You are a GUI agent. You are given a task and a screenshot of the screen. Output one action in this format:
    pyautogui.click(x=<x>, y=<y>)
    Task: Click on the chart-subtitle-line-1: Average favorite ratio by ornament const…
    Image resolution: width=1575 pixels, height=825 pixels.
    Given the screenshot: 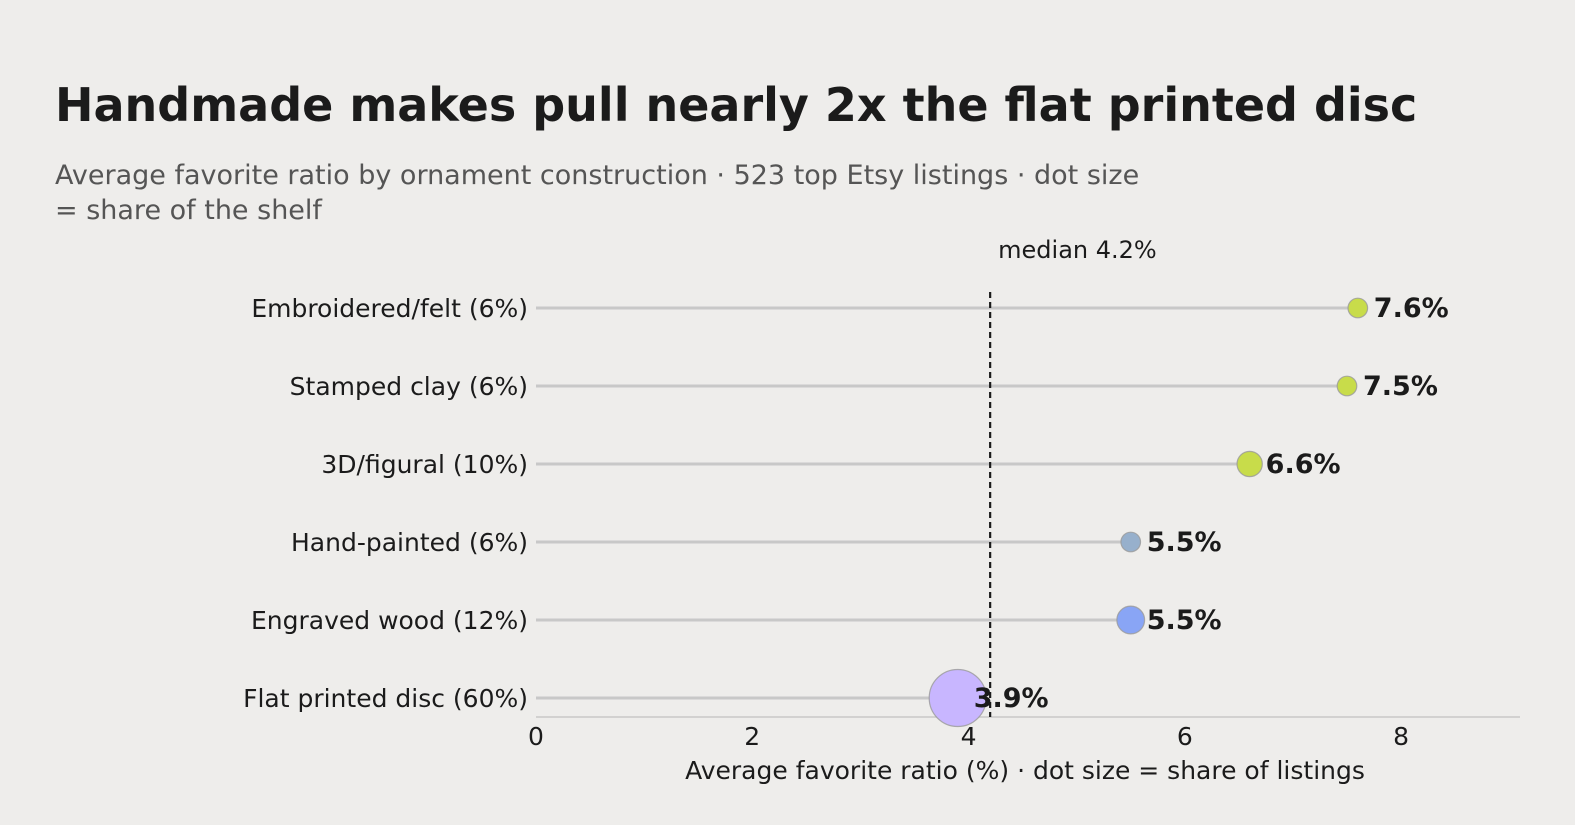 What is the action you would take?
    pyautogui.click(x=597, y=175)
    